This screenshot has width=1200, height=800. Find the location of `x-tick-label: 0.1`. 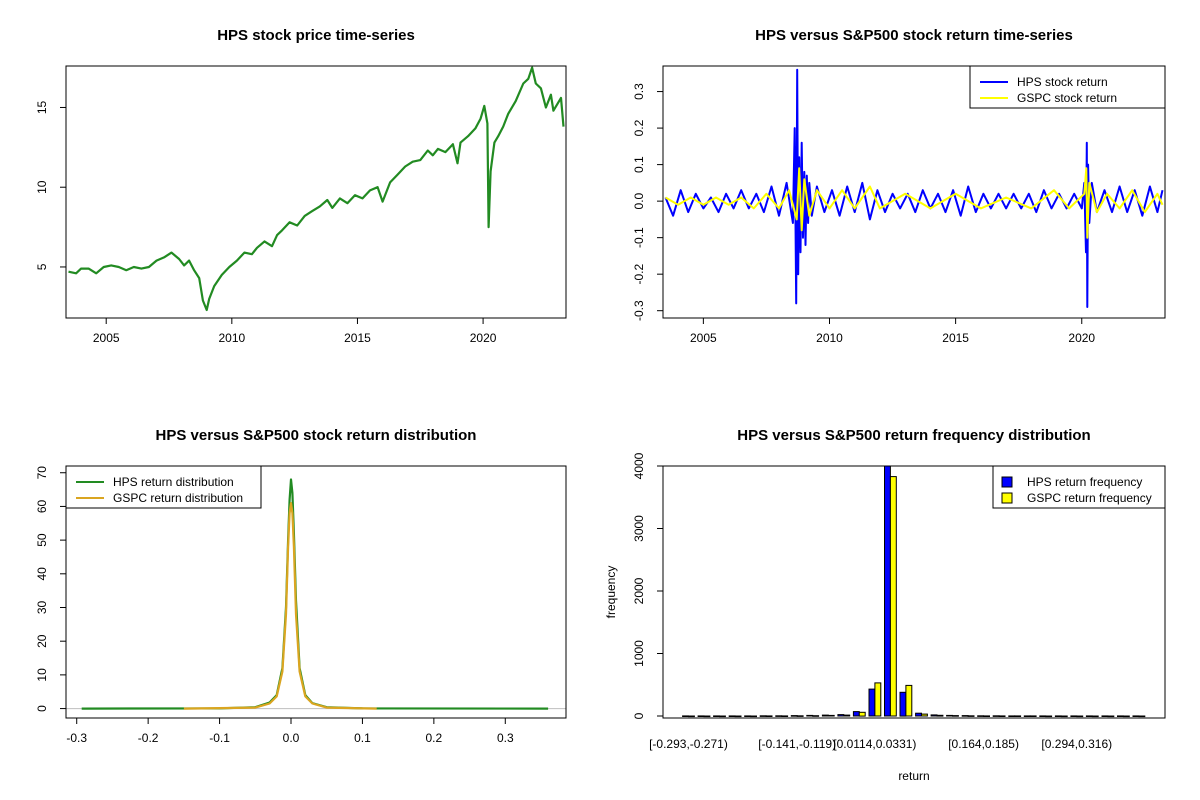

x-tick-label: 0.1 is located at coordinates (362, 738).